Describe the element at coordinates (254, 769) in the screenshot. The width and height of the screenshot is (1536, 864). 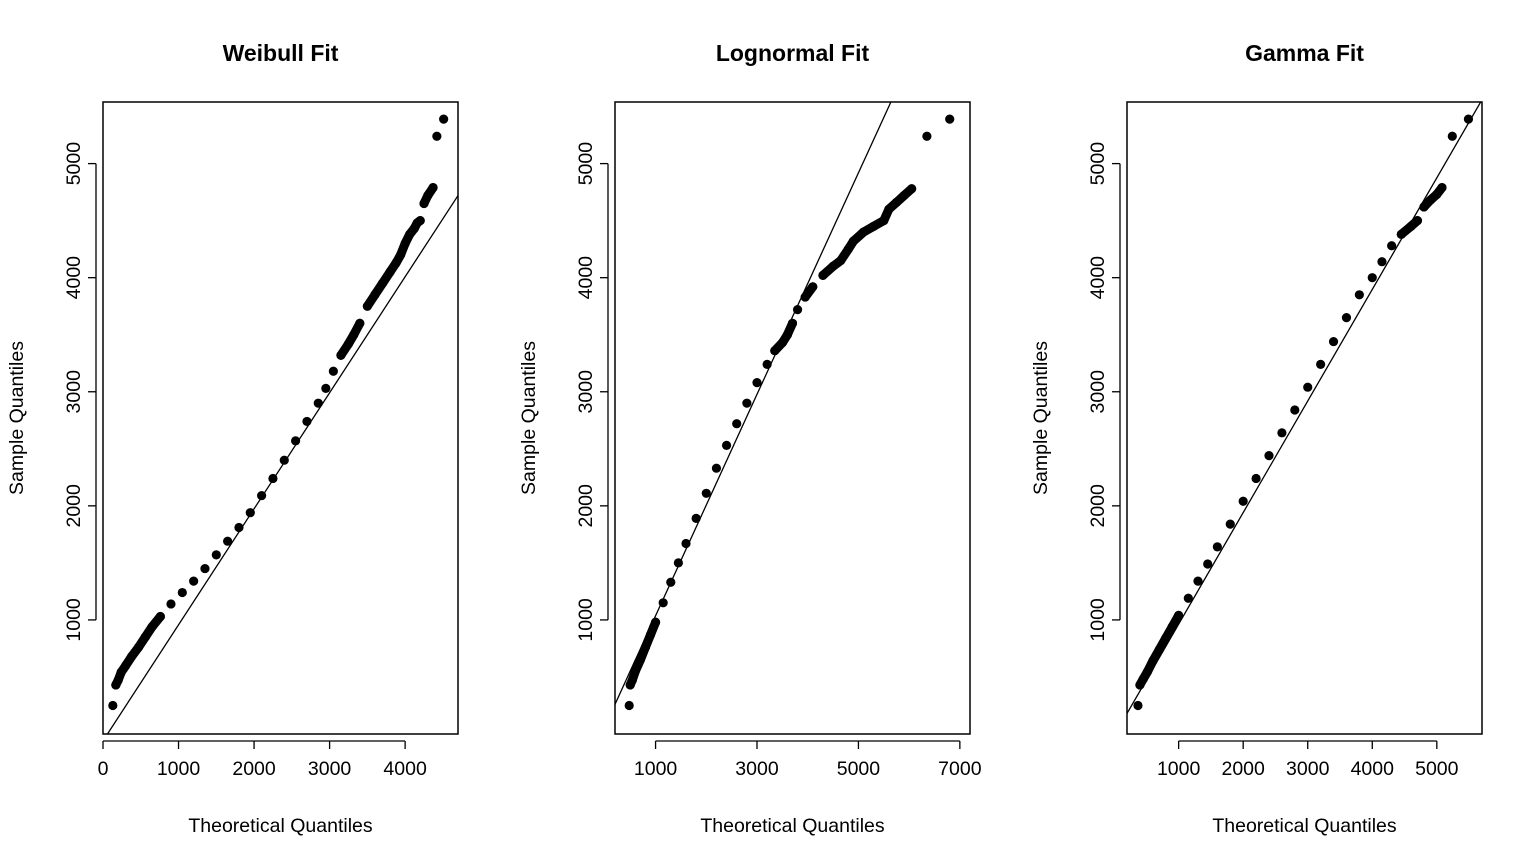
I see `x-tick-label: 2000` at that location.